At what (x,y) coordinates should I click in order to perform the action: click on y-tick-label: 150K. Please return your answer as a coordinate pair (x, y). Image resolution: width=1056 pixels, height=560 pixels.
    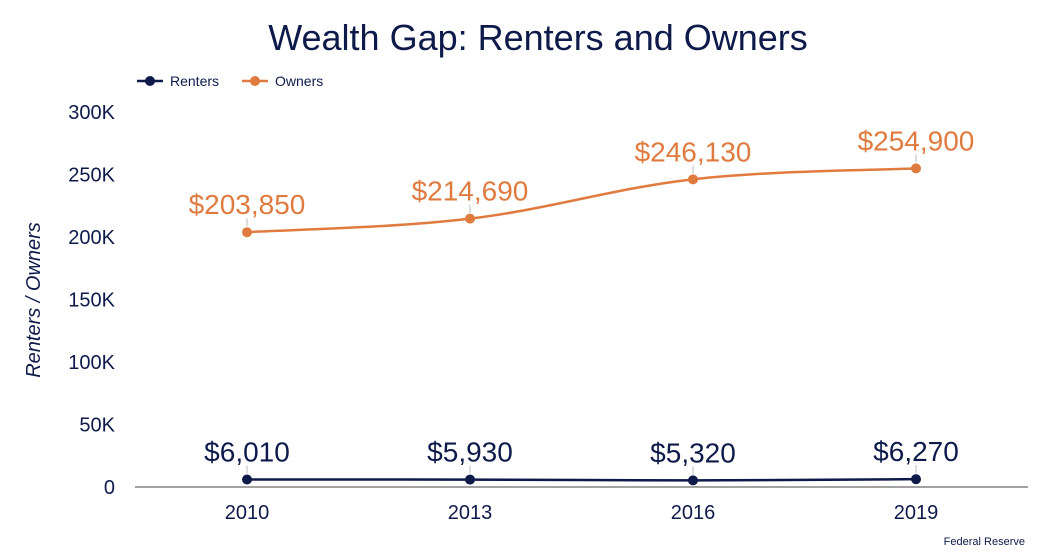
    Looking at the image, I should click on (91, 301).